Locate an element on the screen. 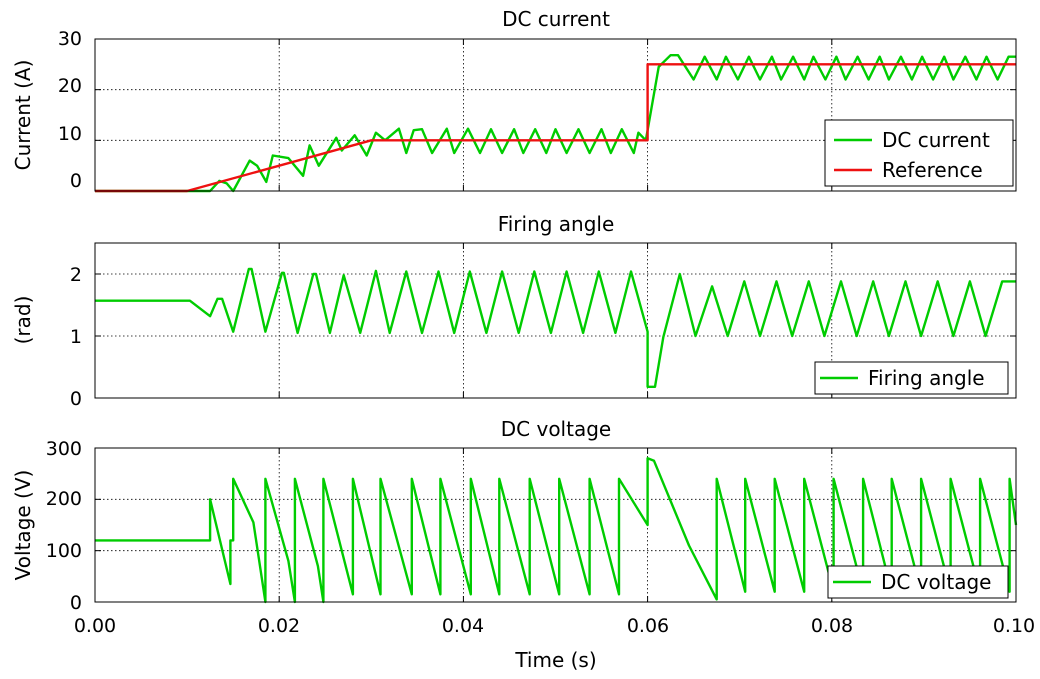  y-tick-labels: 0 1 2 is located at coordinates (76, 337).